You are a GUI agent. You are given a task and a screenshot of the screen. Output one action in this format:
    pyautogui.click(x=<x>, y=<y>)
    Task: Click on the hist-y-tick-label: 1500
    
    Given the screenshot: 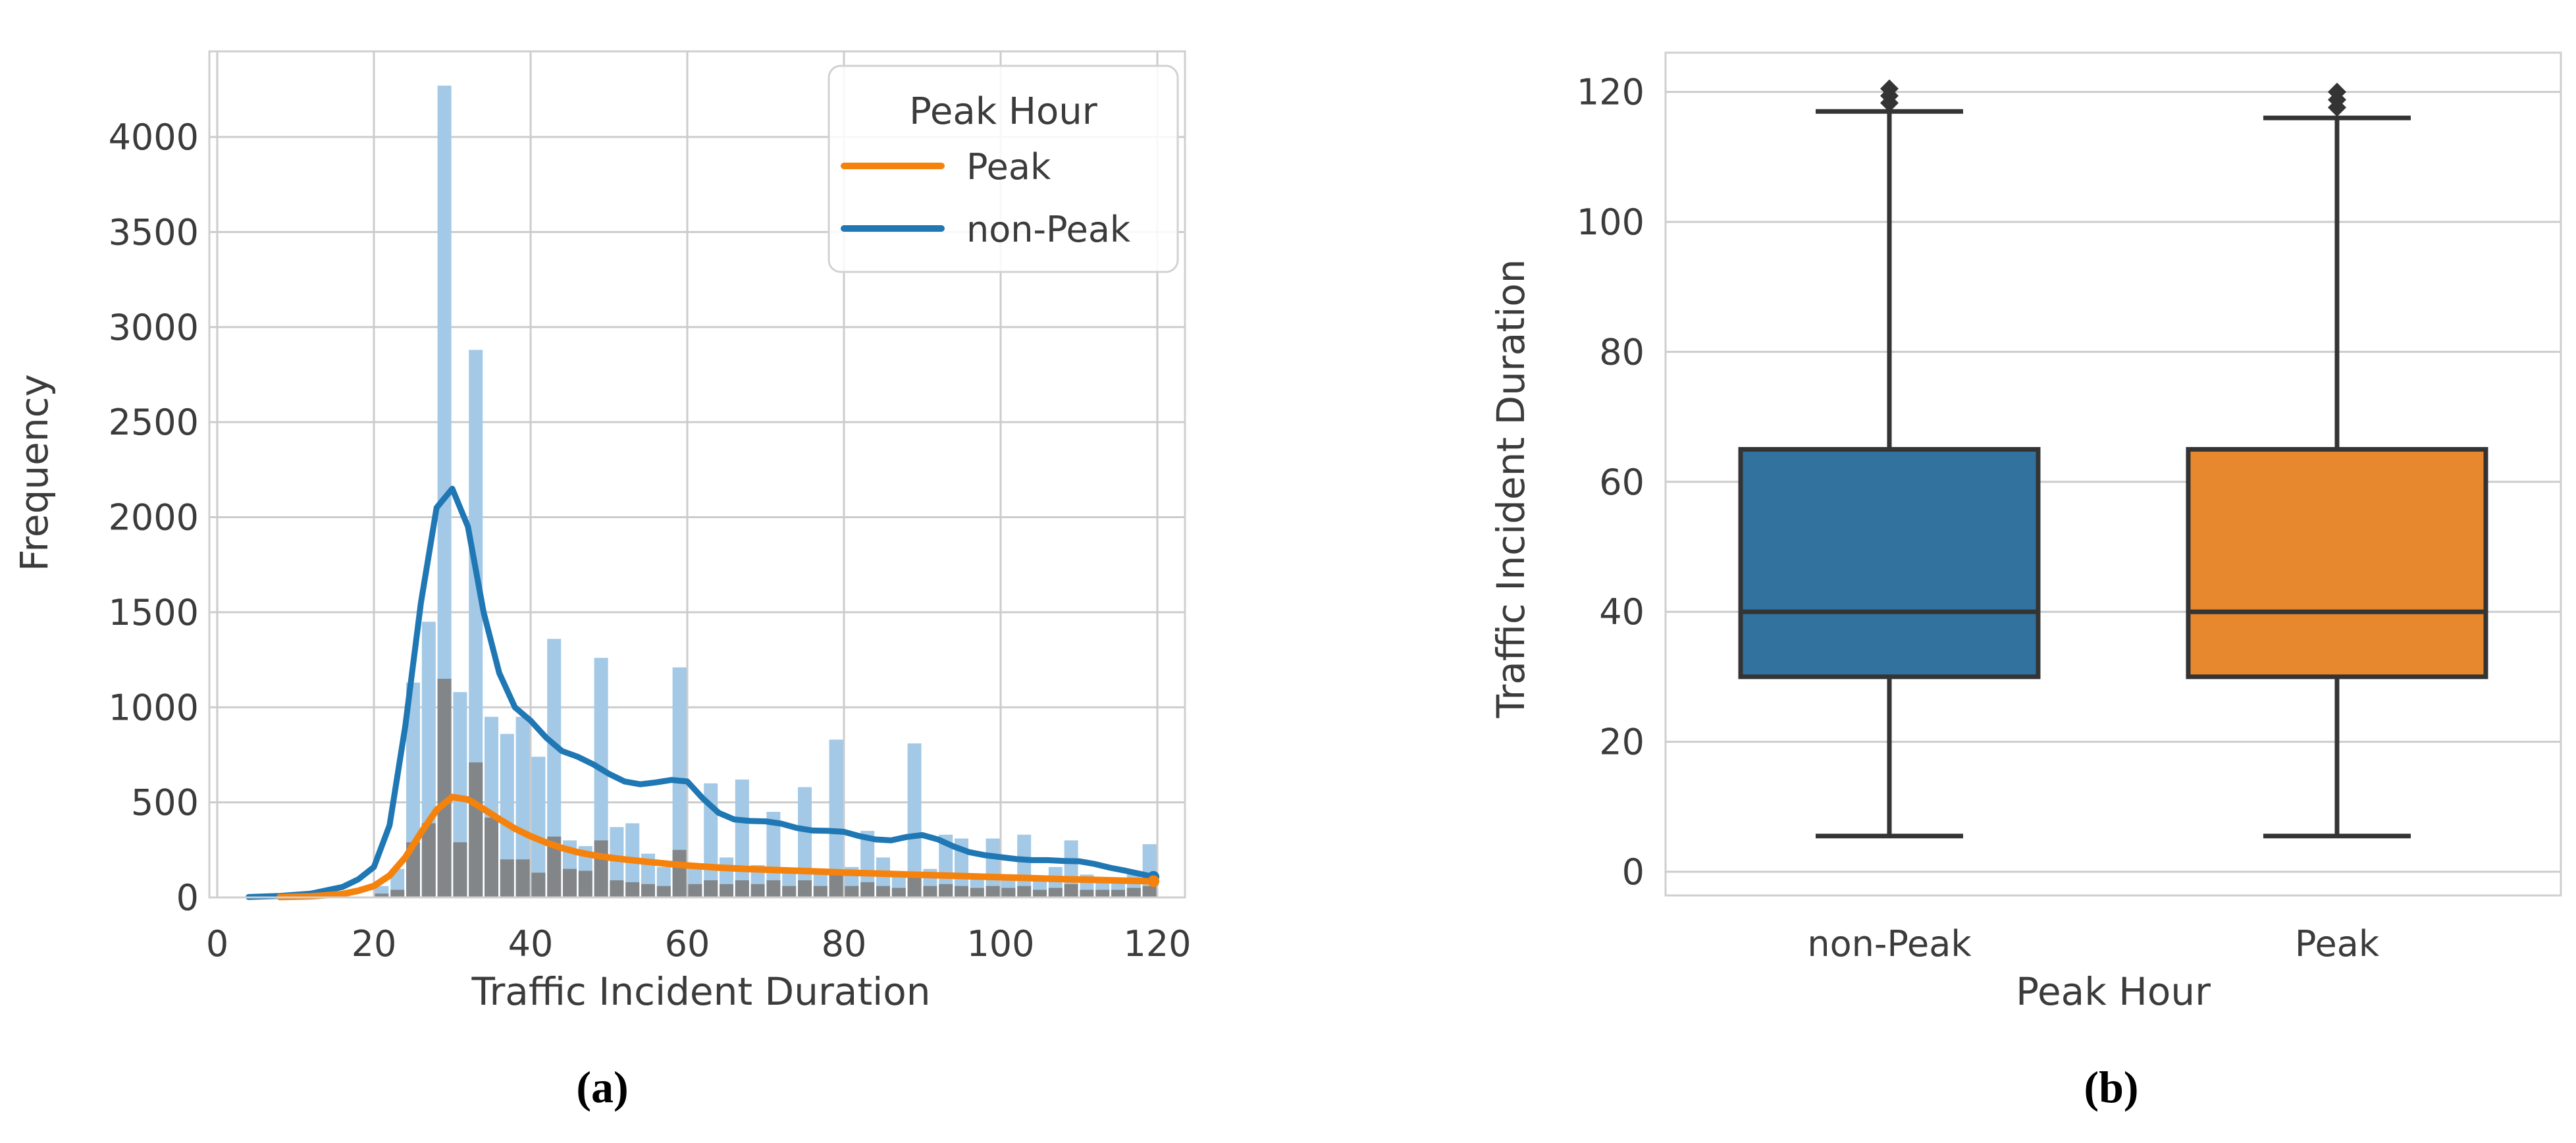 What is the action you would take?
    pyautogui.click(x=154, y=612)
    